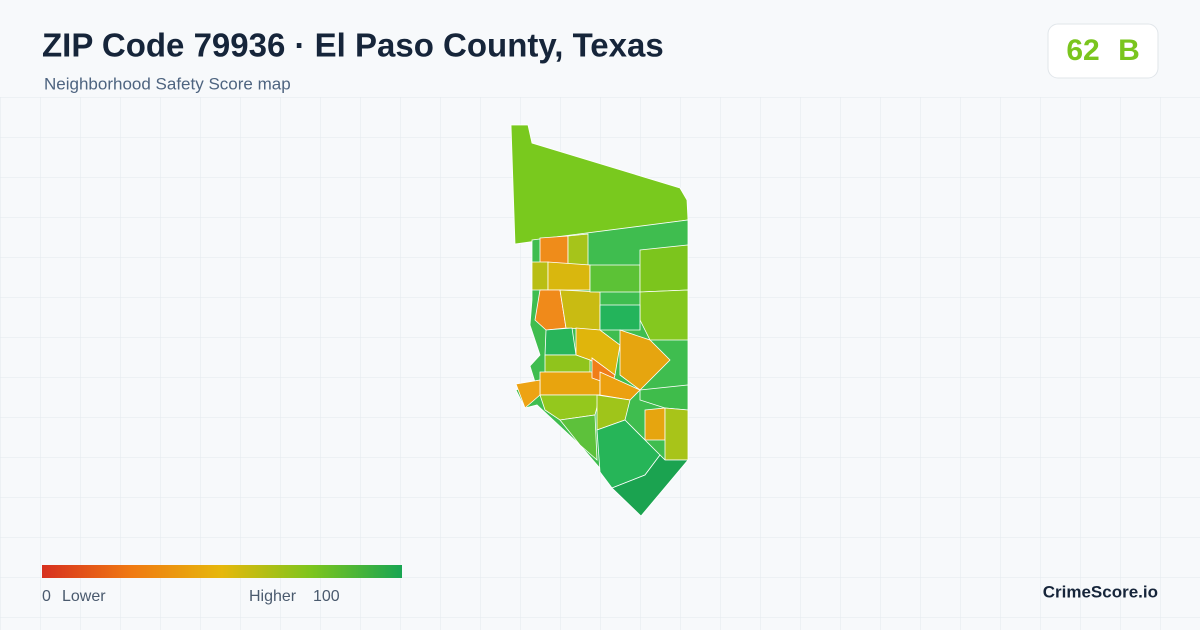 This screenshot has width=1200, height=630. Describe the element at coordinates (1100, 591) in the screenshot. I see `brand: CrimeScore.io` at that location.